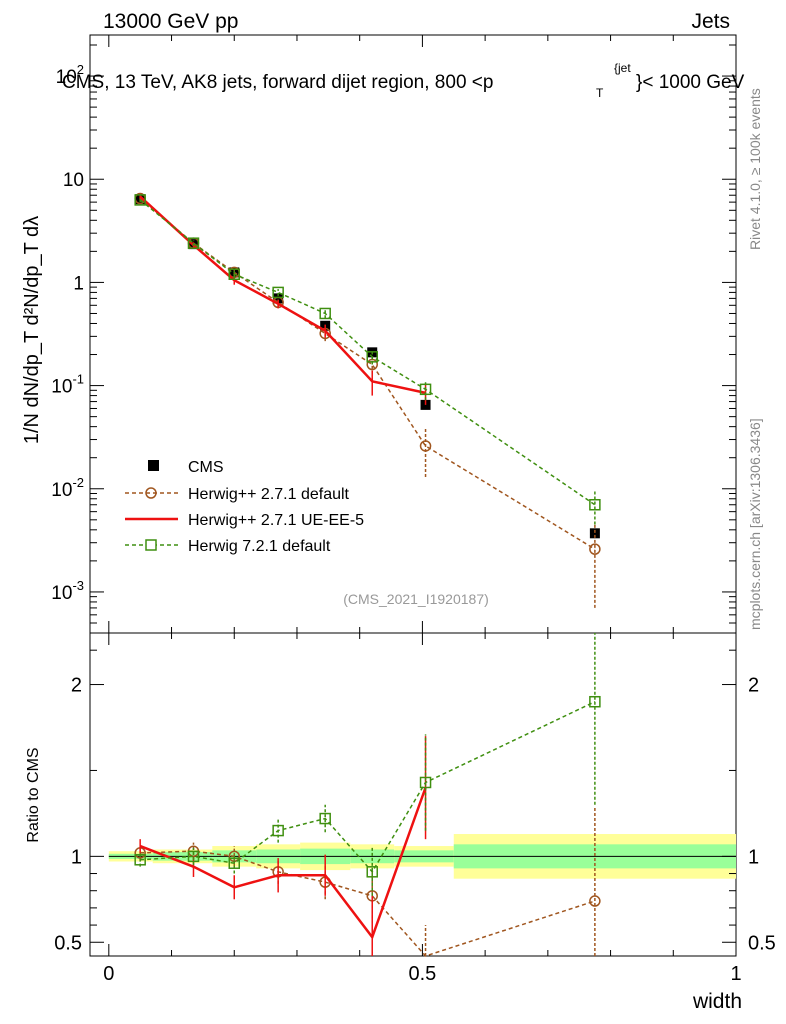 The width and height of the screenshot is (786, 1024). Describe the element at coordinates (622, 68) in the screenshot. I see `plot-title-sup: {jet` at that location.